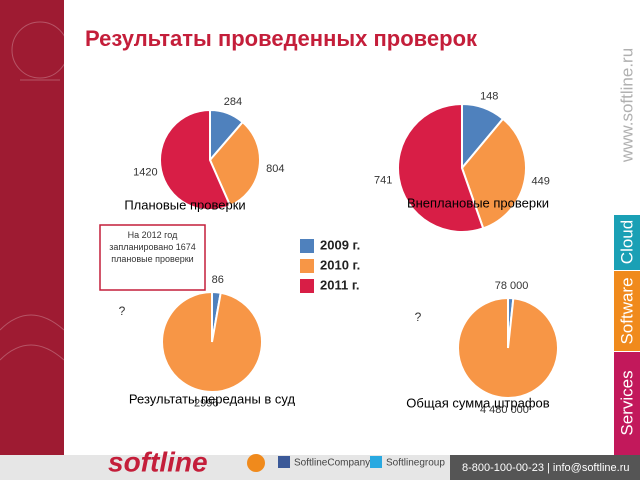  What do you see at coordinates (332, 463) in the screenshot?
I see `footer-link: SoftlineCompany` at bounding box center [332, 463].